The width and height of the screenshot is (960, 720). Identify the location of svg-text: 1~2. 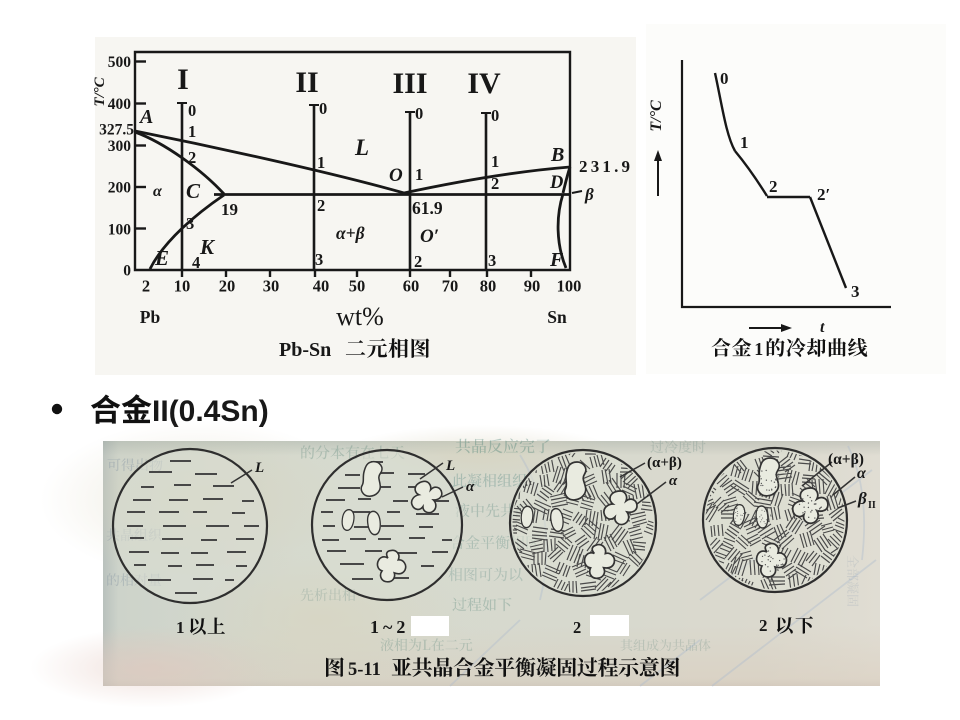
(389, 627).